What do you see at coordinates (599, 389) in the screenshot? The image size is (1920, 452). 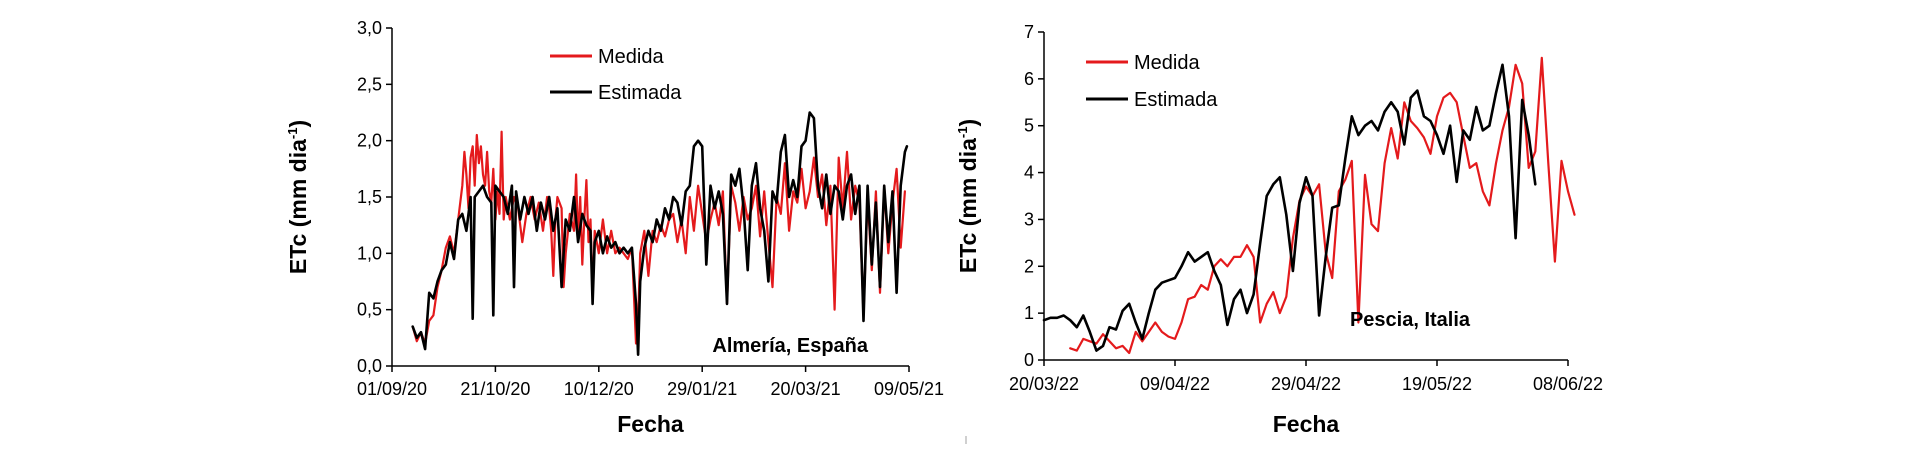 I see `almeria-x-tick-label: 10/12/20` at bounding box center [599, 389].